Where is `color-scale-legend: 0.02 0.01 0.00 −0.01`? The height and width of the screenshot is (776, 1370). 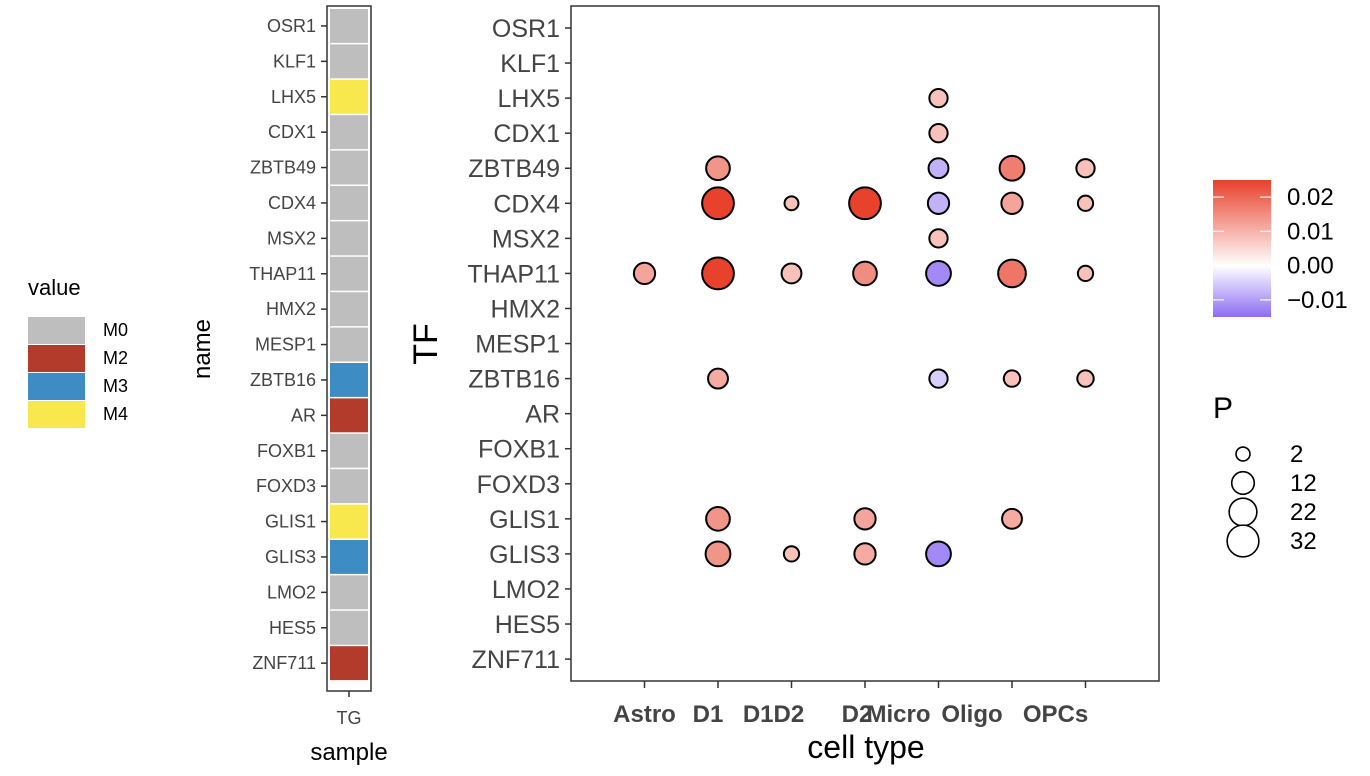
color-scale-legend: 0.02 0.01 0.00 −0.01 is located at coordinates (1280, 248).